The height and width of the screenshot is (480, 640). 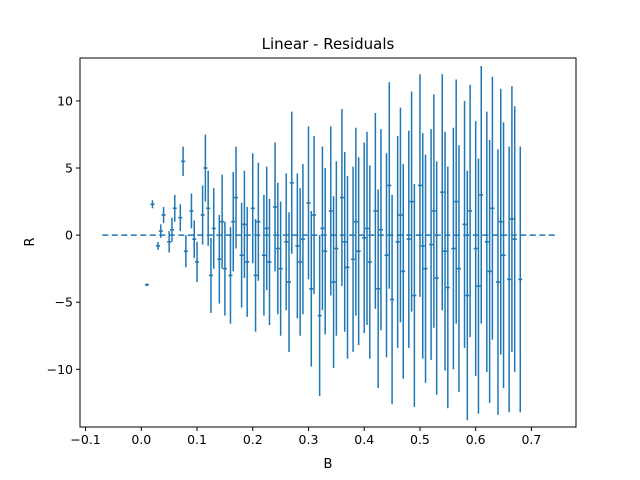 What do you see at coordinates (69, 168) in the screenshot?
I see `y-tick-label: 5` at bounding box center [69, 168].